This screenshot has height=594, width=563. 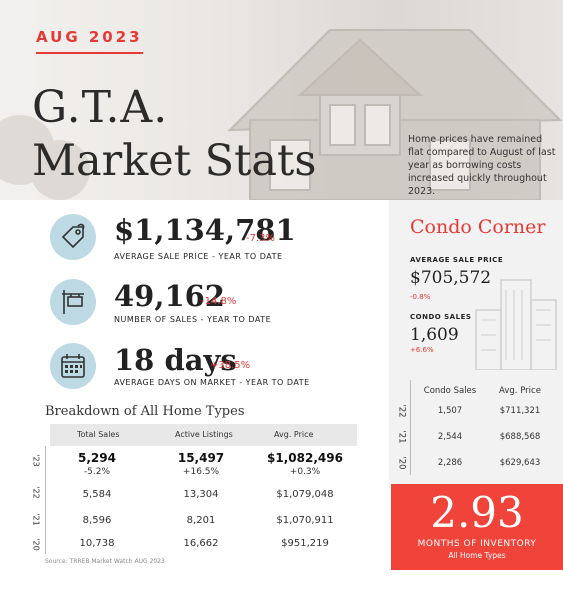 What do you see at coordinates (450, 463) in the screenshot?
I see `condo-sales-20: 2,286` at bounding box center [450, 463].